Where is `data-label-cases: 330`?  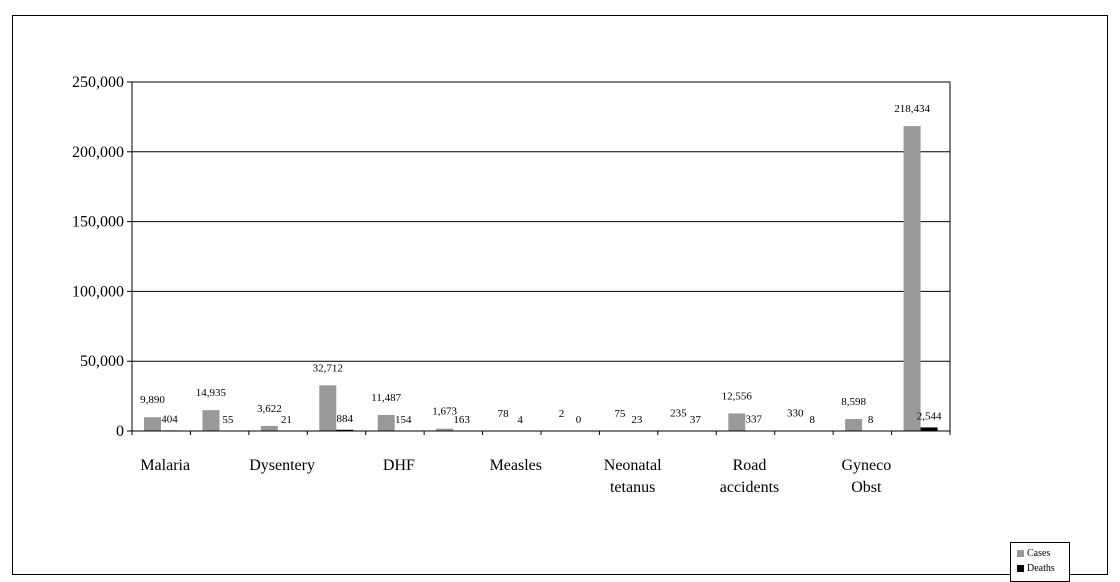 data-label-cases: 330 is located at coordinates (795, 414).